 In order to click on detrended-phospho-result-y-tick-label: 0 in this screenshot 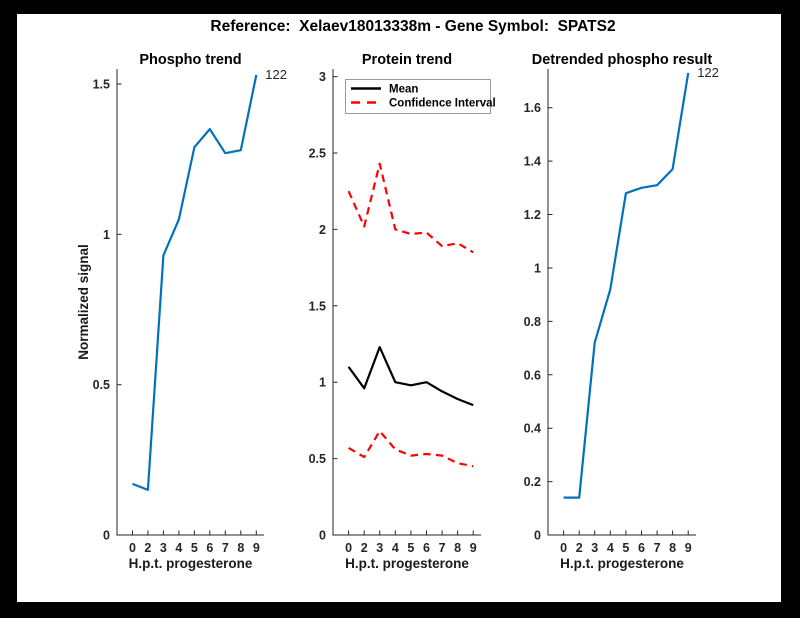, I will do `click(537, 536)`.